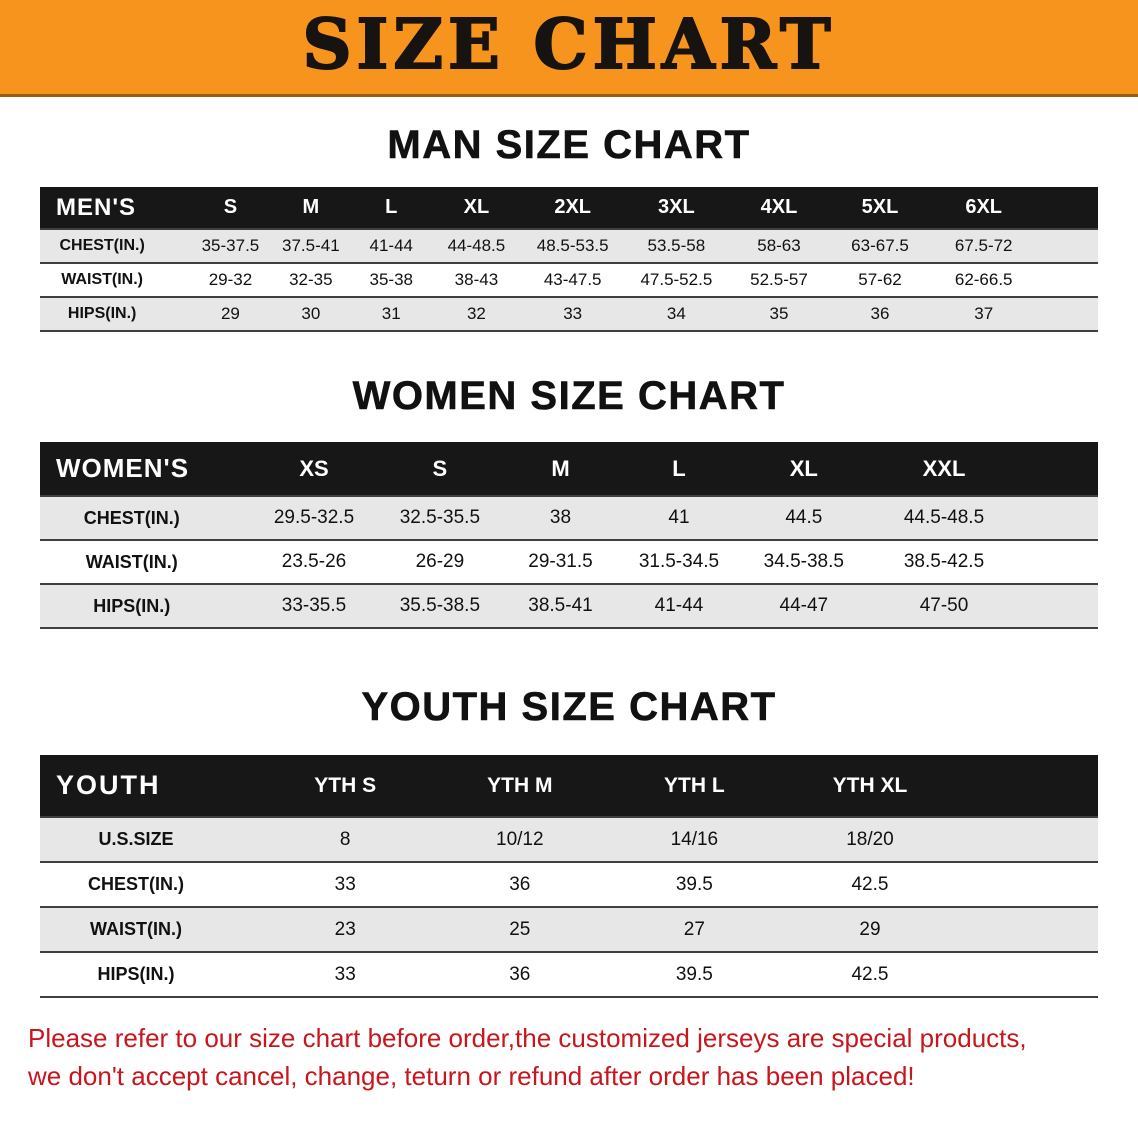 This screenshot has height=1132, width=1138. What do you see at coordinates (569, 48) in the screenshot?
I see `banner: SIZE CHART` at bounding box center [569, 48].